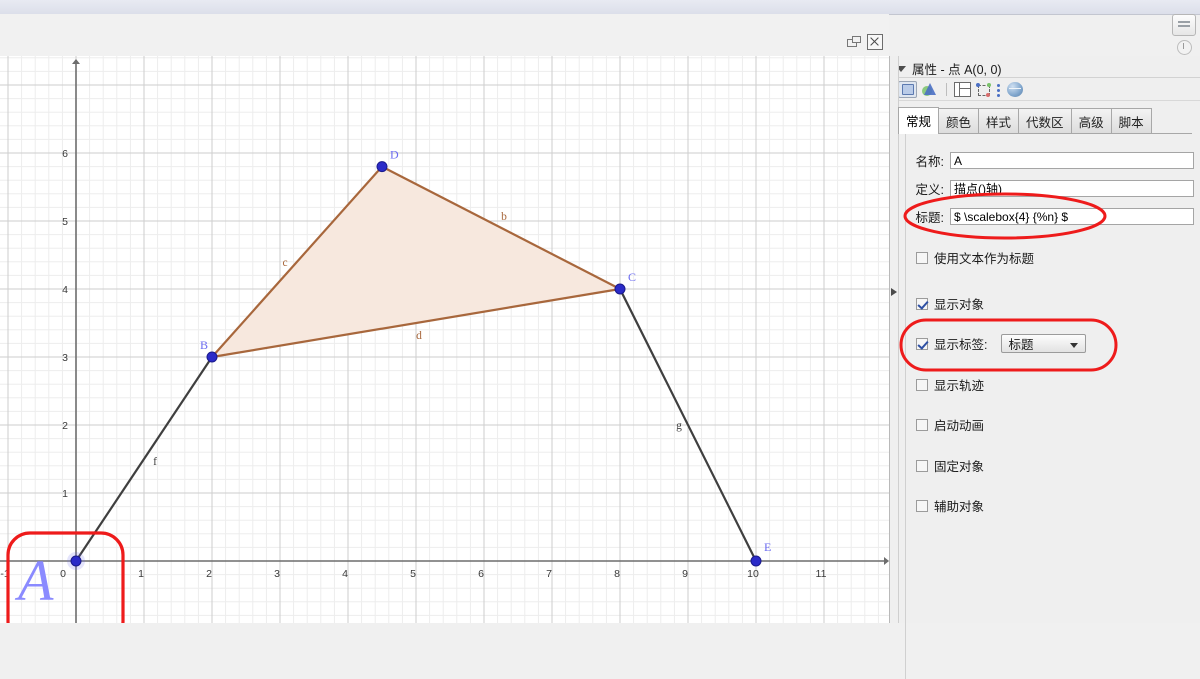 Image resolution: width=1200 pixels, height=679 pixels. What do you see at coordinates (155, 462) in the screenshot?
I see `segment-label-f: f` at bounding box center [155, 462].